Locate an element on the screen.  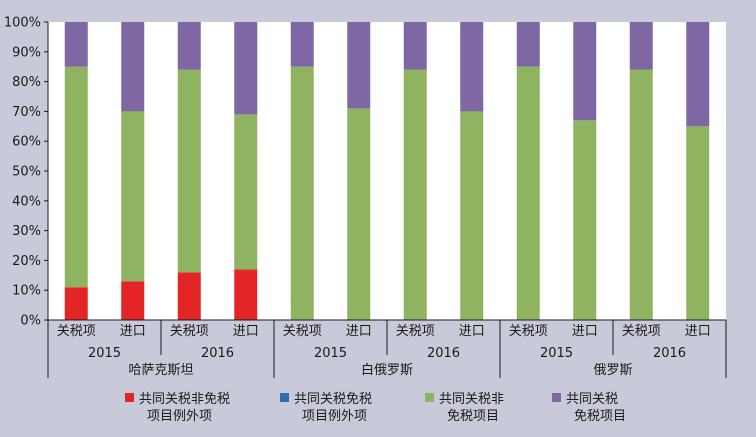
y-tick-label: 40% is located at coordinates (26, 201).